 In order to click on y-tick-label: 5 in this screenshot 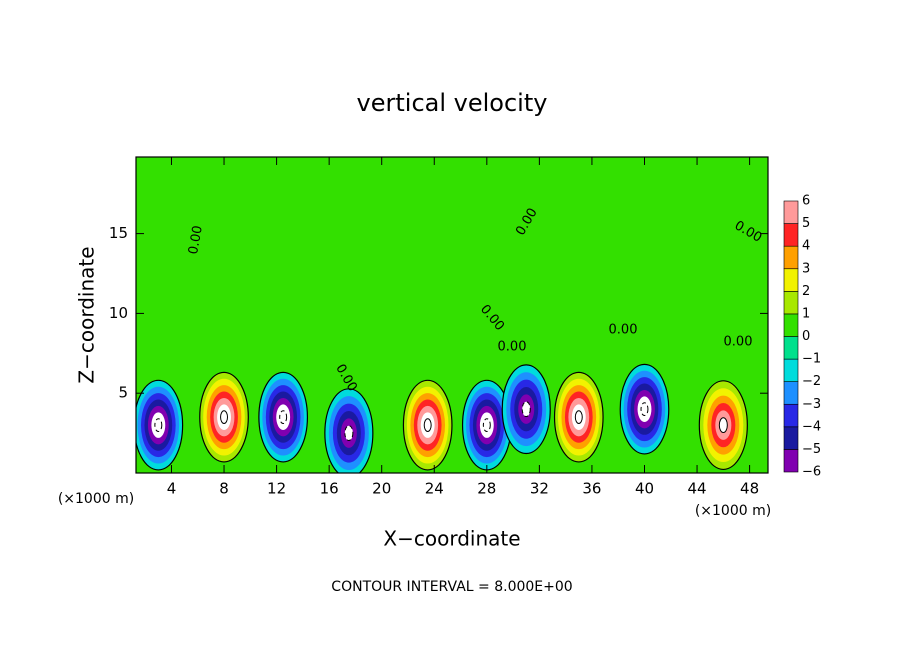, I will do `click(123, 393)`.